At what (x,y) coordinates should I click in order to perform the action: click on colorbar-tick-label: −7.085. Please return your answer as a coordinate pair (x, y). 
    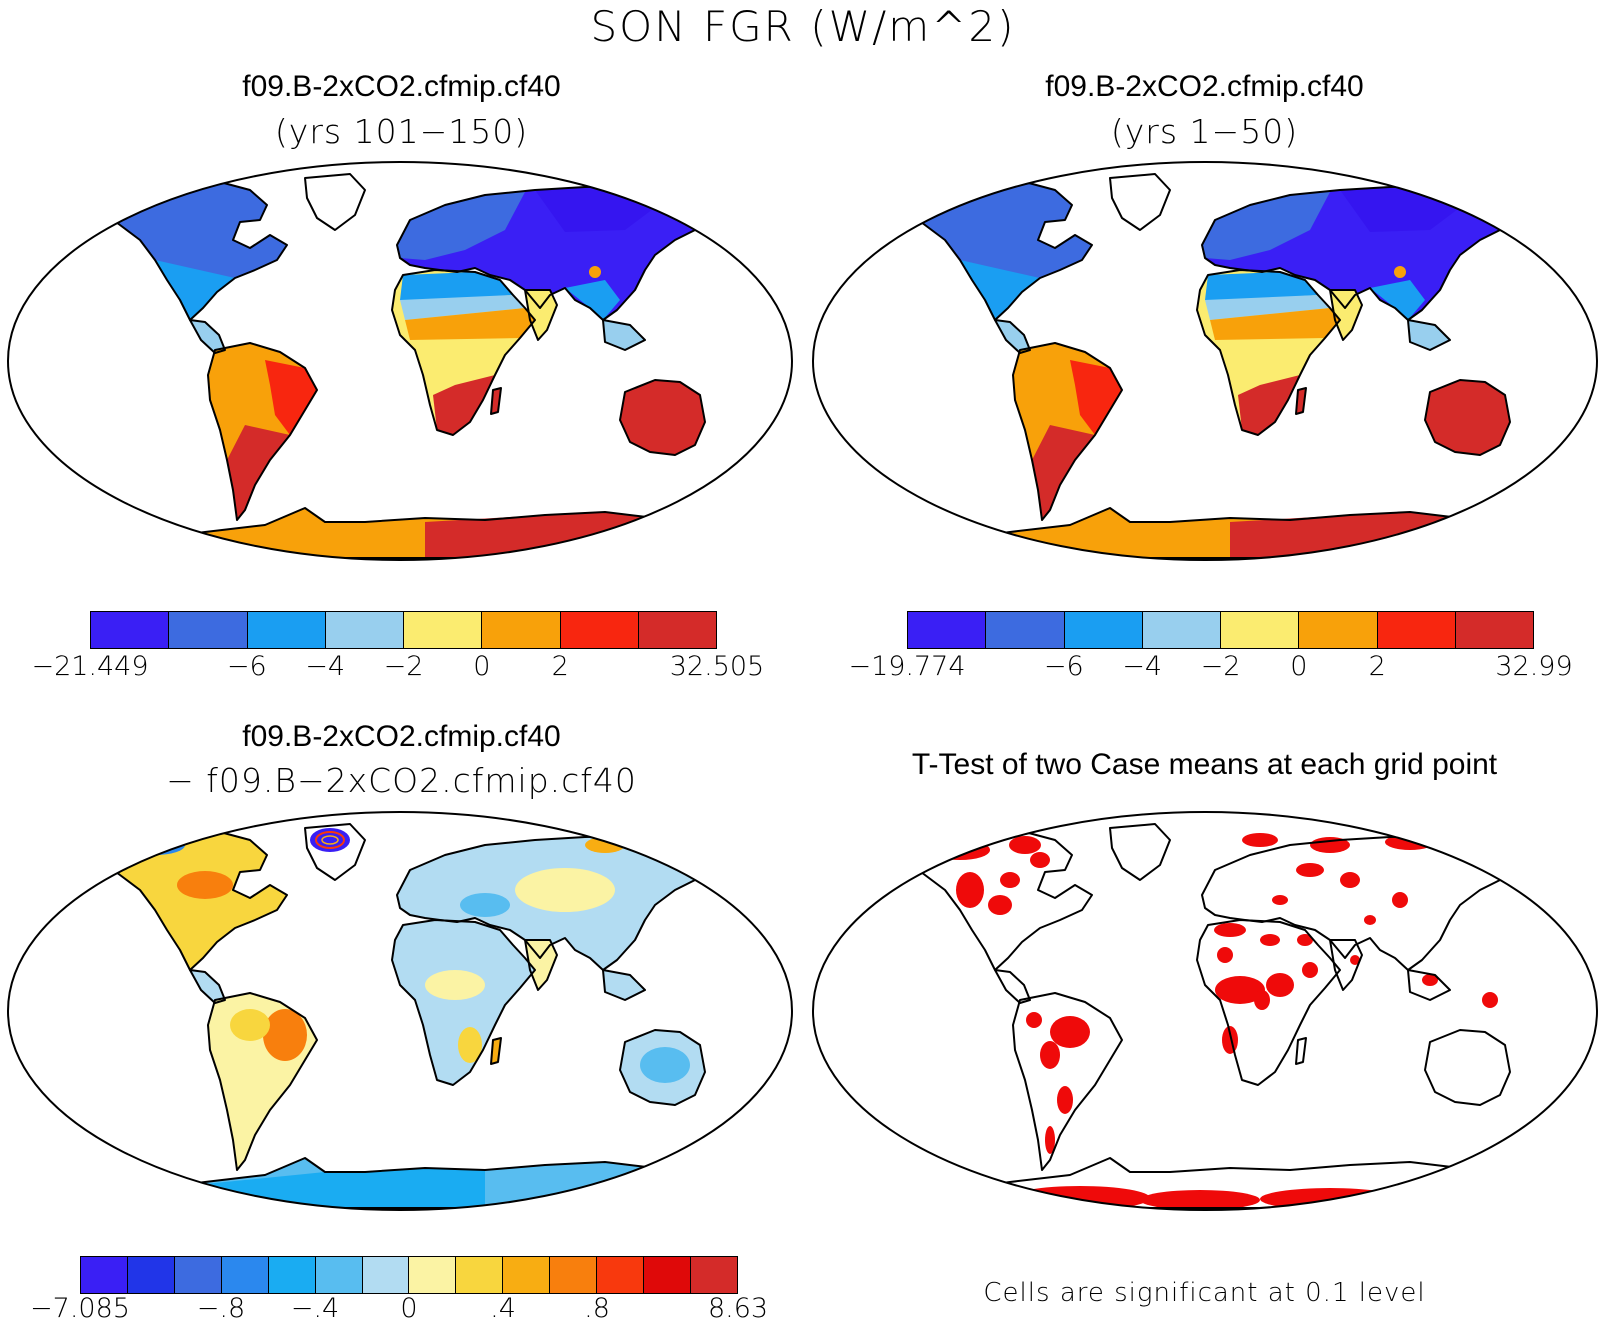
    Looking at the image, I should click on (80, 1308).